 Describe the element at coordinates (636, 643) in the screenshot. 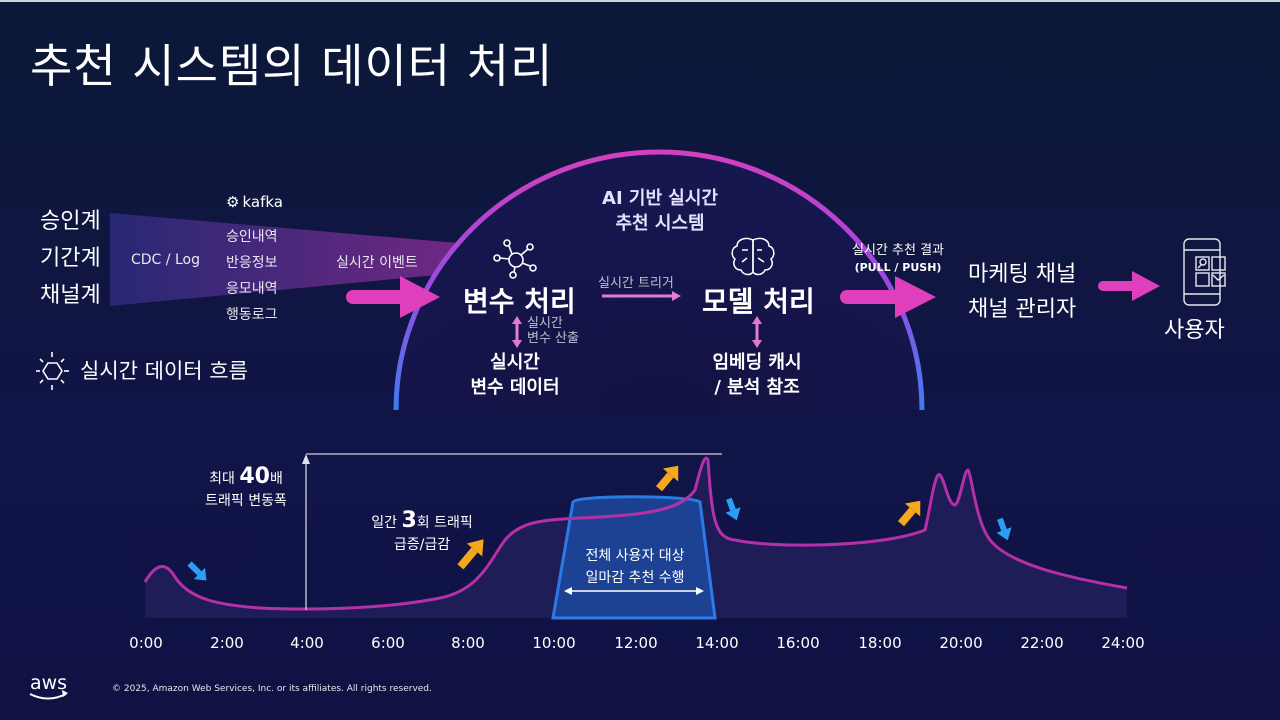

I see `x-tick: 12:00` at that location.